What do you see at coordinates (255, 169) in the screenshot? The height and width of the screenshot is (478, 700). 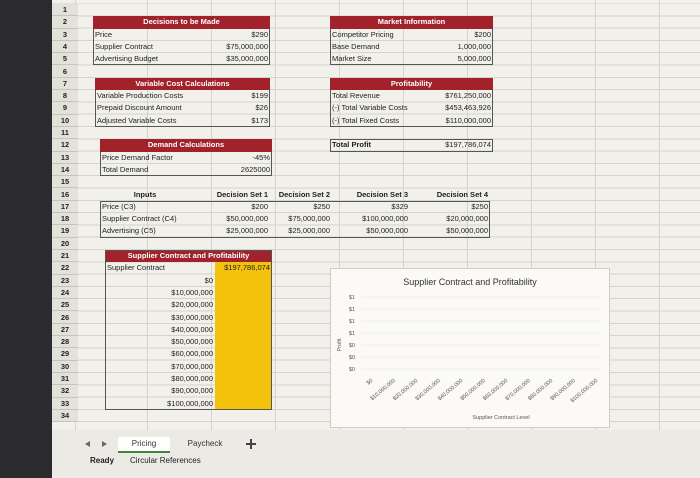 I see `cell: 2625000` at bounding box center [255, 169].